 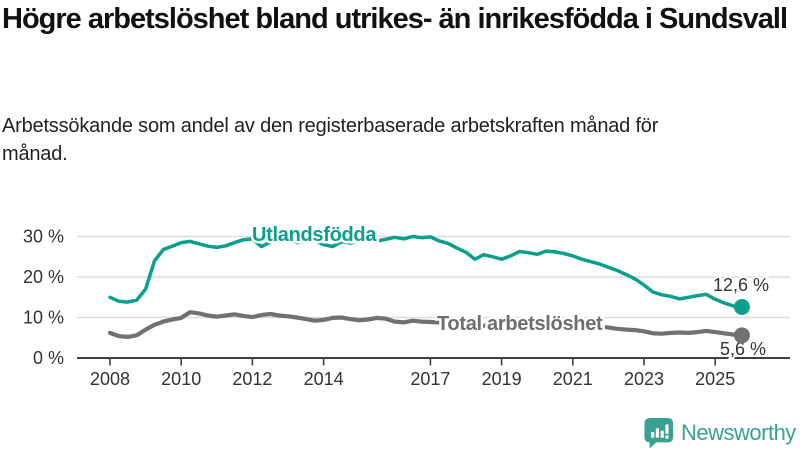 What do you see at coordinates (430, 379) in the screenshot?
I see `x-tick-label: 2017` at bounding box center [430, 379].